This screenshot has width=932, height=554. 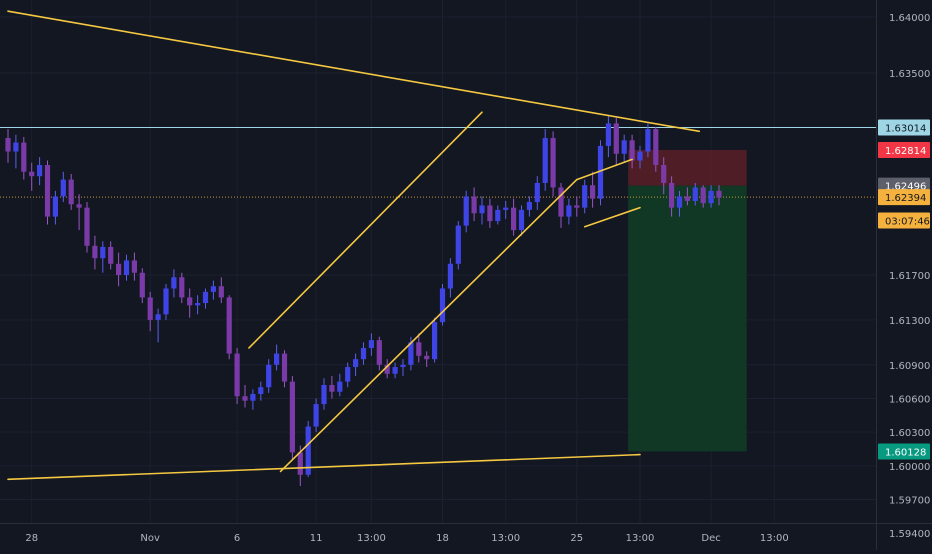 What do you see at coordinates (687, 167) in the screenshot?
I see `stop-loss-zone` at bounding box center [687, 167].